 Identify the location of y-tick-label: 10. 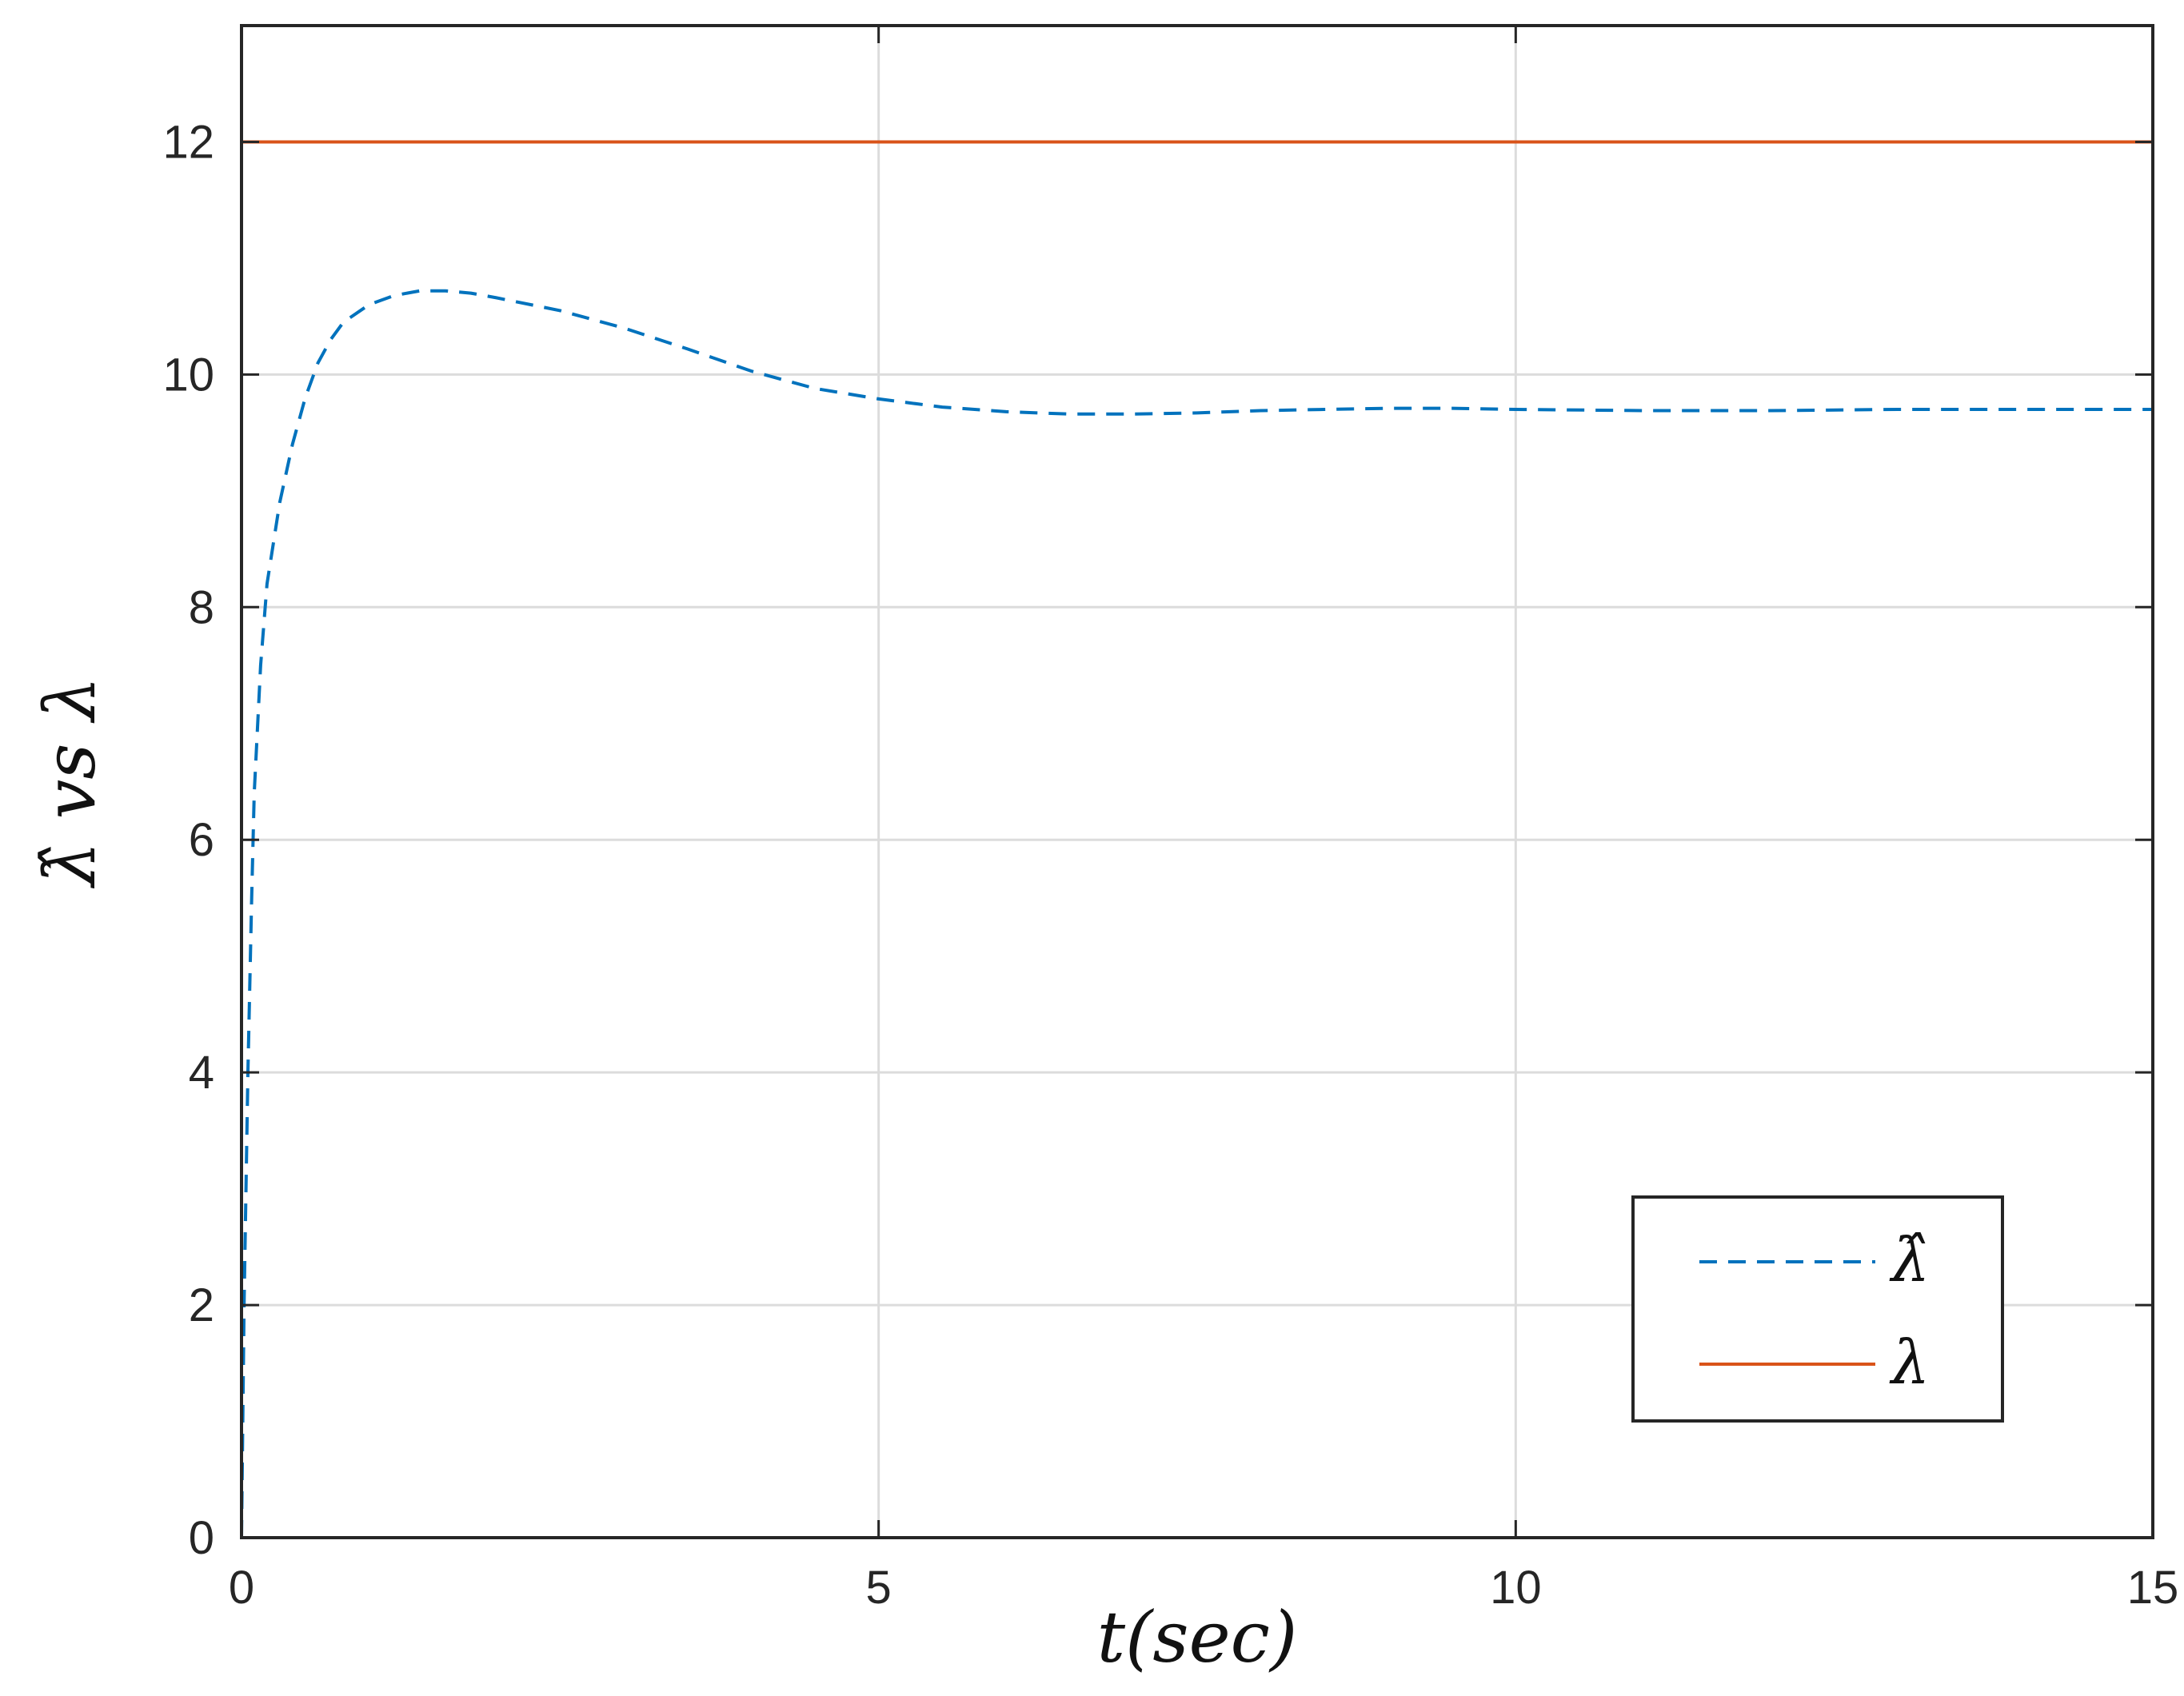
(188, 375).